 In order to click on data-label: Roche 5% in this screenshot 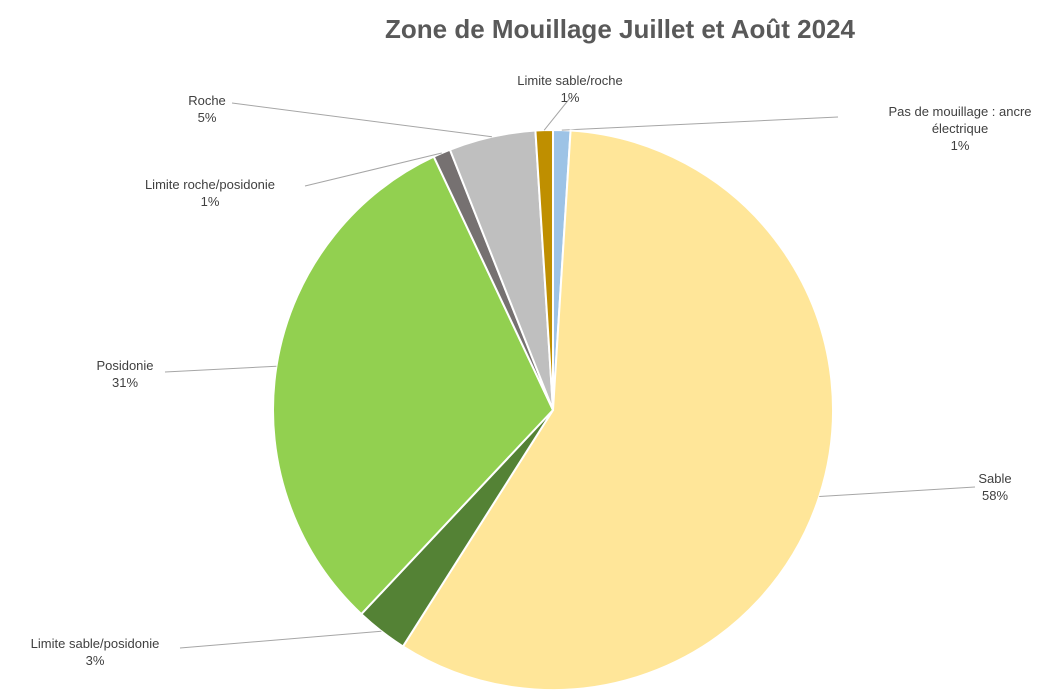, I will do `click(207, 109)`.